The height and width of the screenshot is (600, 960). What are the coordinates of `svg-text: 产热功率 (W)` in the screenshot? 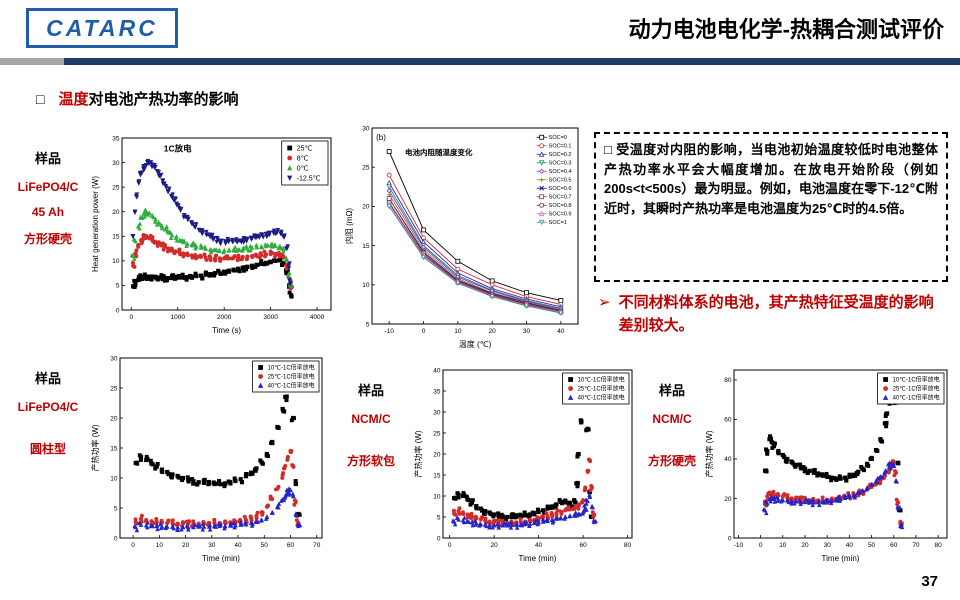 It's located at (418, 453).